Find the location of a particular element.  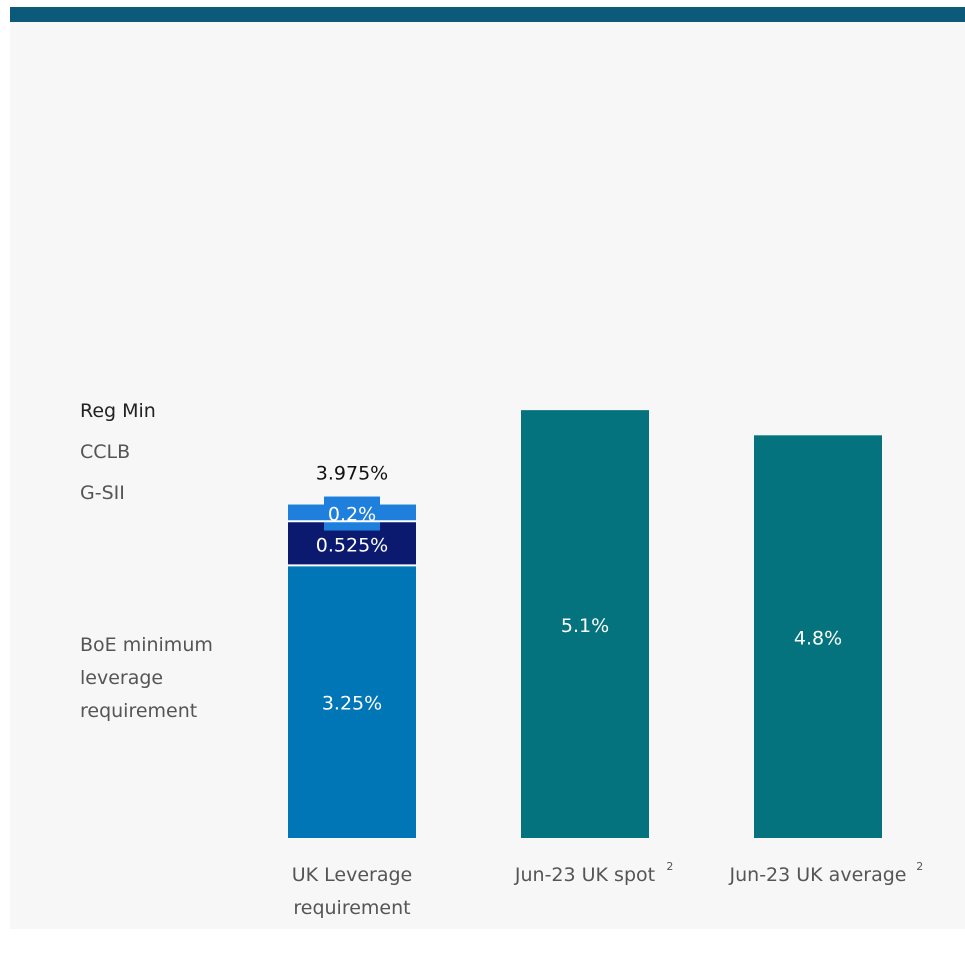

legend-reg-min: Reg Min is located at coordinates (118, 411).